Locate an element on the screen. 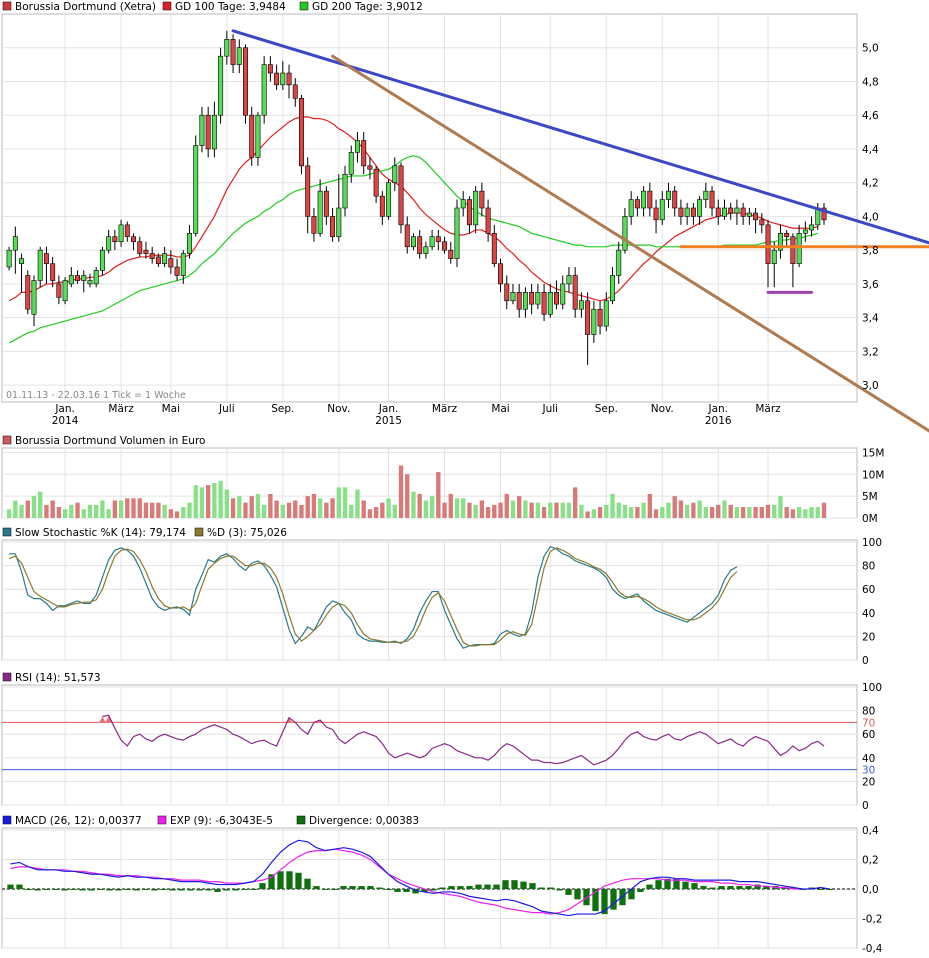 The width and height of the screenshot is (929, 958). legend-label-exp: EXP (9): -6,3043E-5 is located at coordinates (221, 821).